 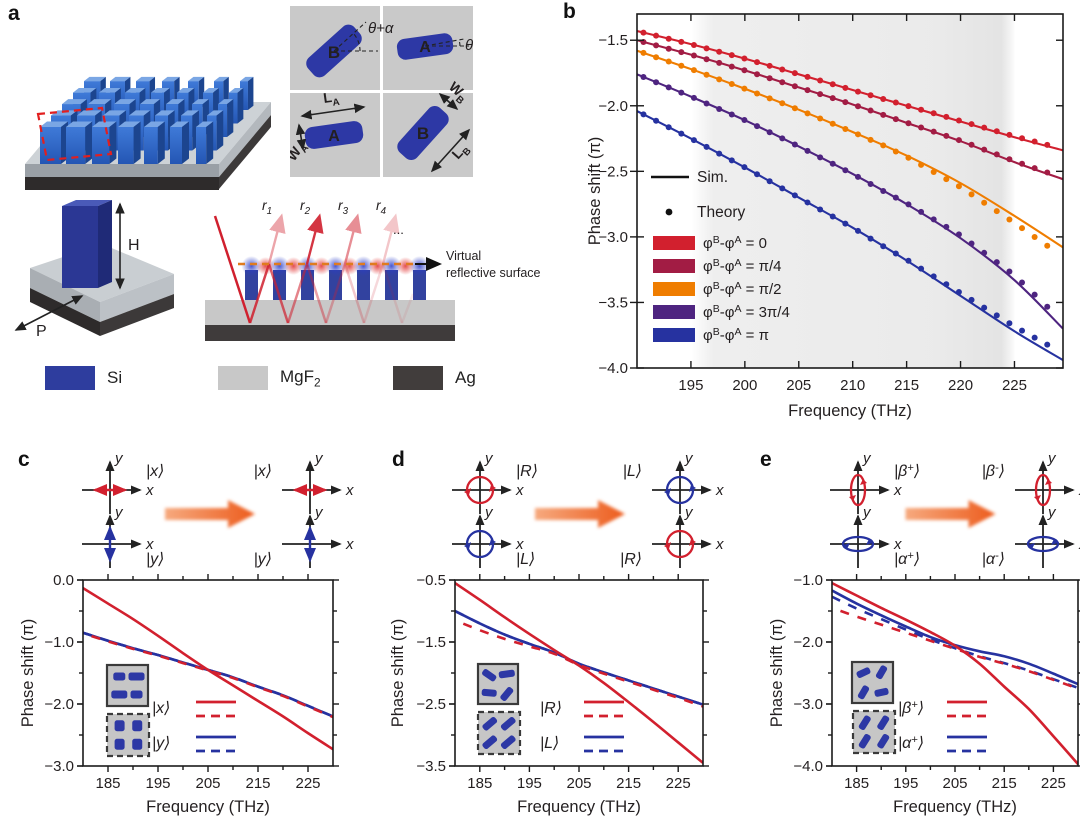 I want to click on pillar-row, so click(x=335, y=285).